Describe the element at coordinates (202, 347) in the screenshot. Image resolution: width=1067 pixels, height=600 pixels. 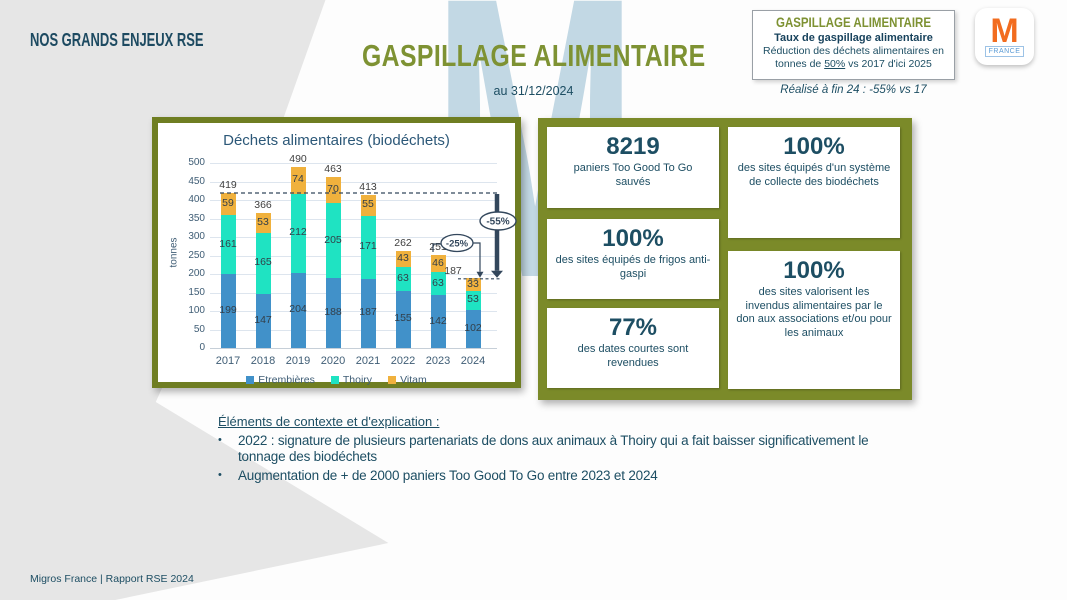
I see `y-tick-0: 0` at that location.